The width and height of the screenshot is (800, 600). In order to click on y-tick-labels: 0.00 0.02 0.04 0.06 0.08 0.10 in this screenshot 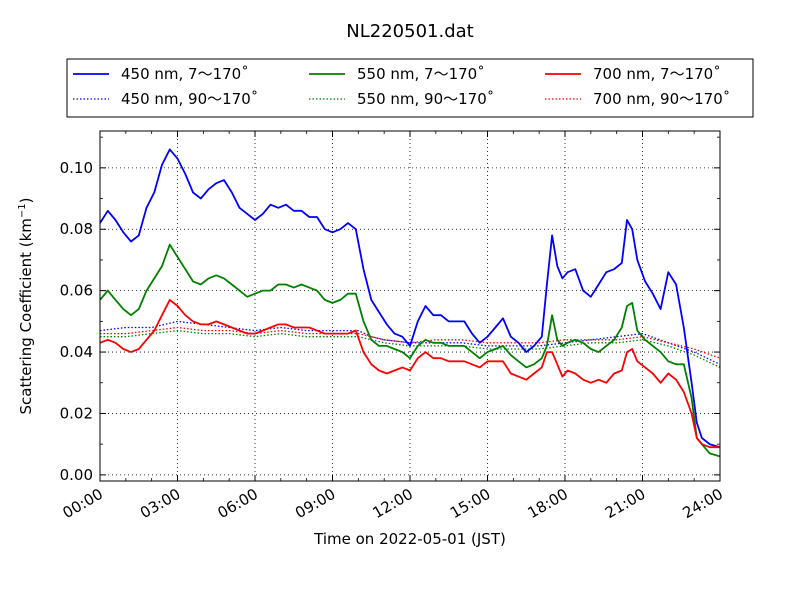, I will do `click(76, 321)`.